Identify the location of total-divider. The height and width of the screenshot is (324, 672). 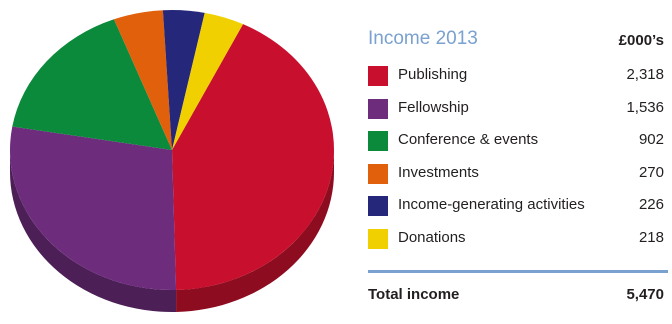
(518, 271).